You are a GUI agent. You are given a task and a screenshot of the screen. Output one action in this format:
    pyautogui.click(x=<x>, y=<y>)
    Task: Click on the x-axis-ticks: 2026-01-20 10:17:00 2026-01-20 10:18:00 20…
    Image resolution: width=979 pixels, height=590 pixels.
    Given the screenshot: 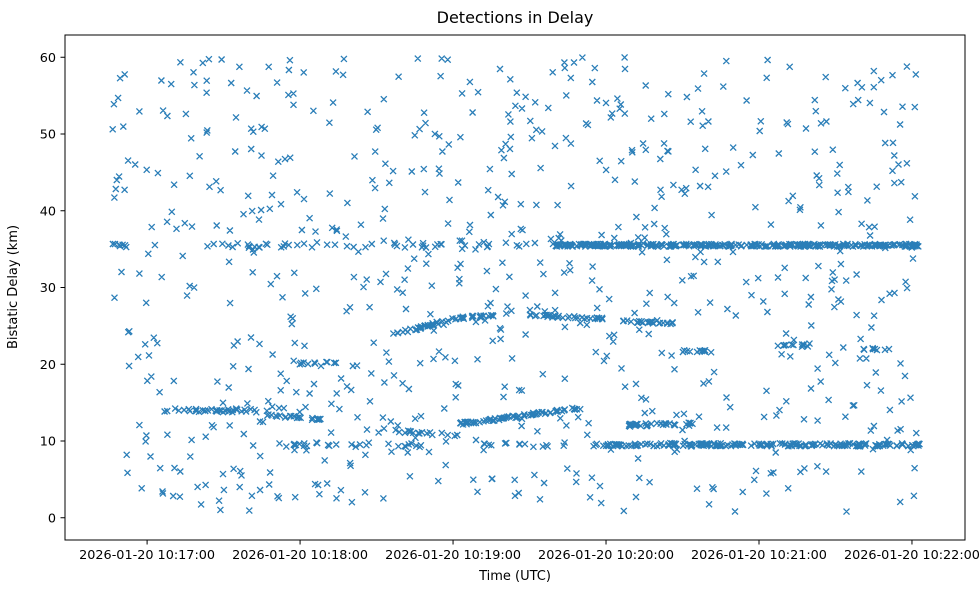 What is the action you would take?
    pyautogui.click(x=529, y=551)
    